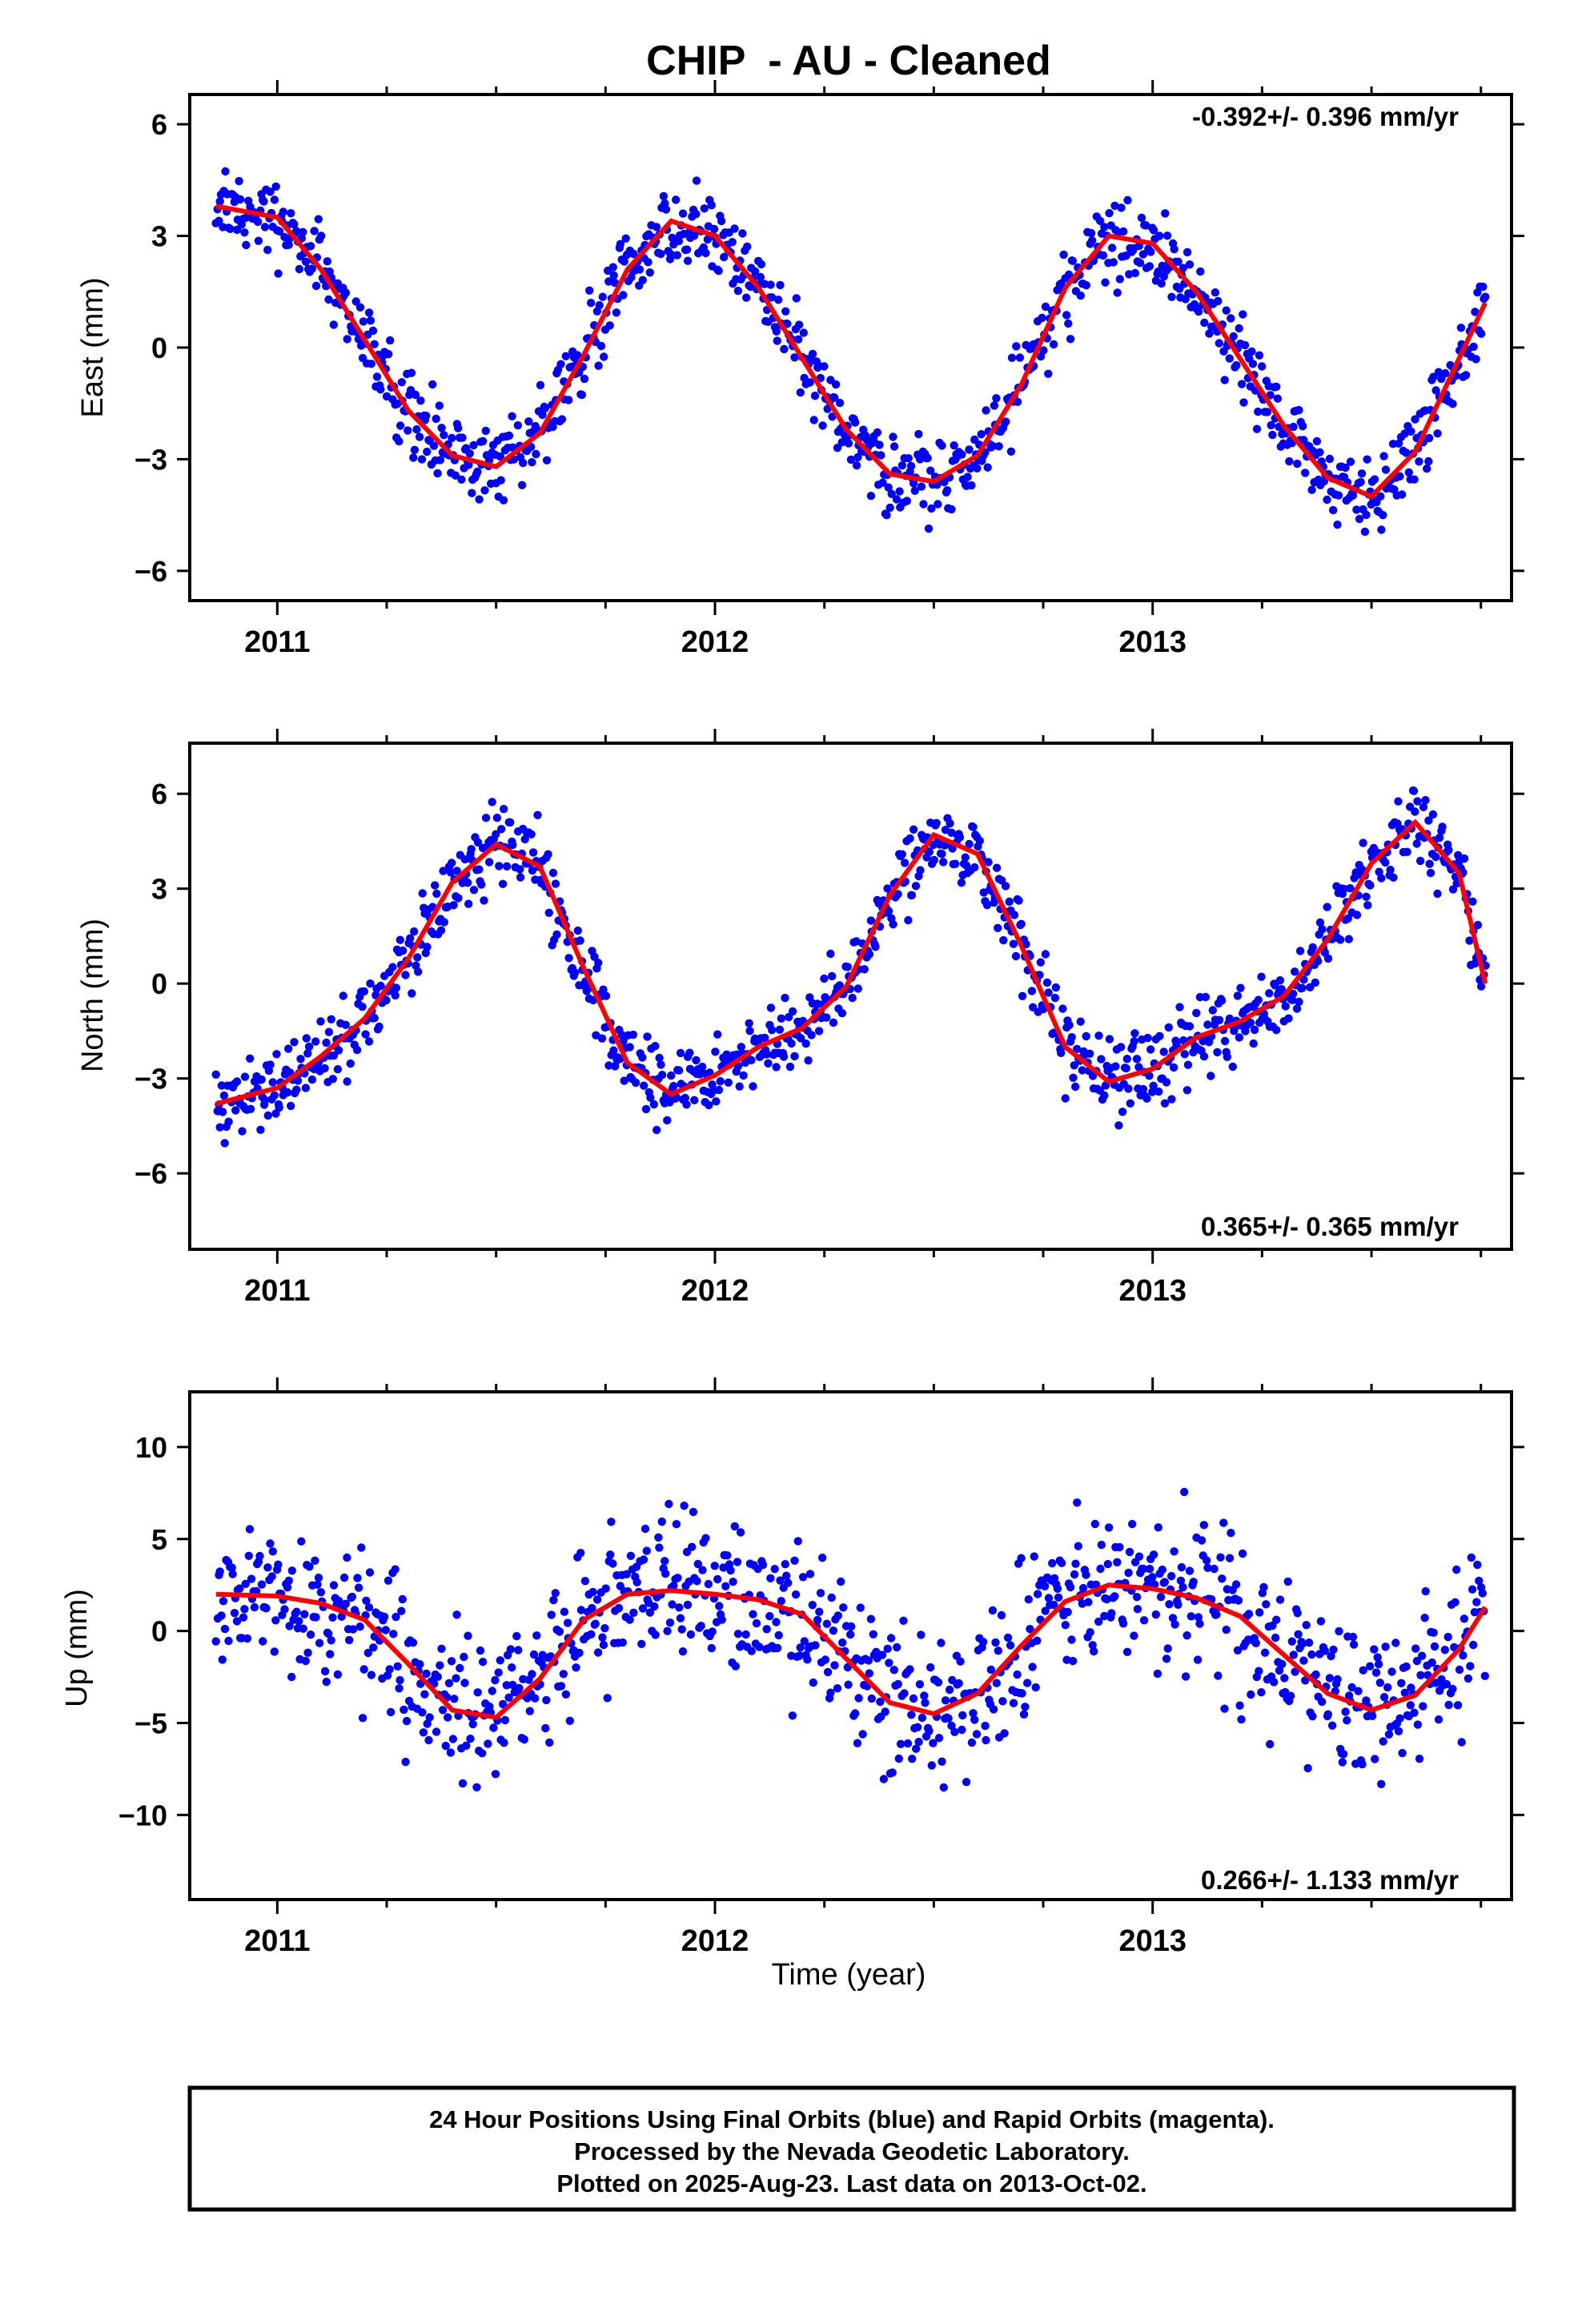 The height and width of the screenshot is (2324, 1582). Describe the element at coordinates (151, 348) in the screenshot. I see `east-y-tick-labels: −6 −3 0 3 6` at that location.